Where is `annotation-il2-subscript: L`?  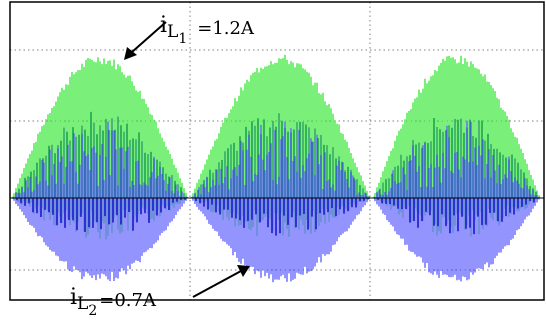
annotation-il2-subscript: L is located at coordinates (82, 304).